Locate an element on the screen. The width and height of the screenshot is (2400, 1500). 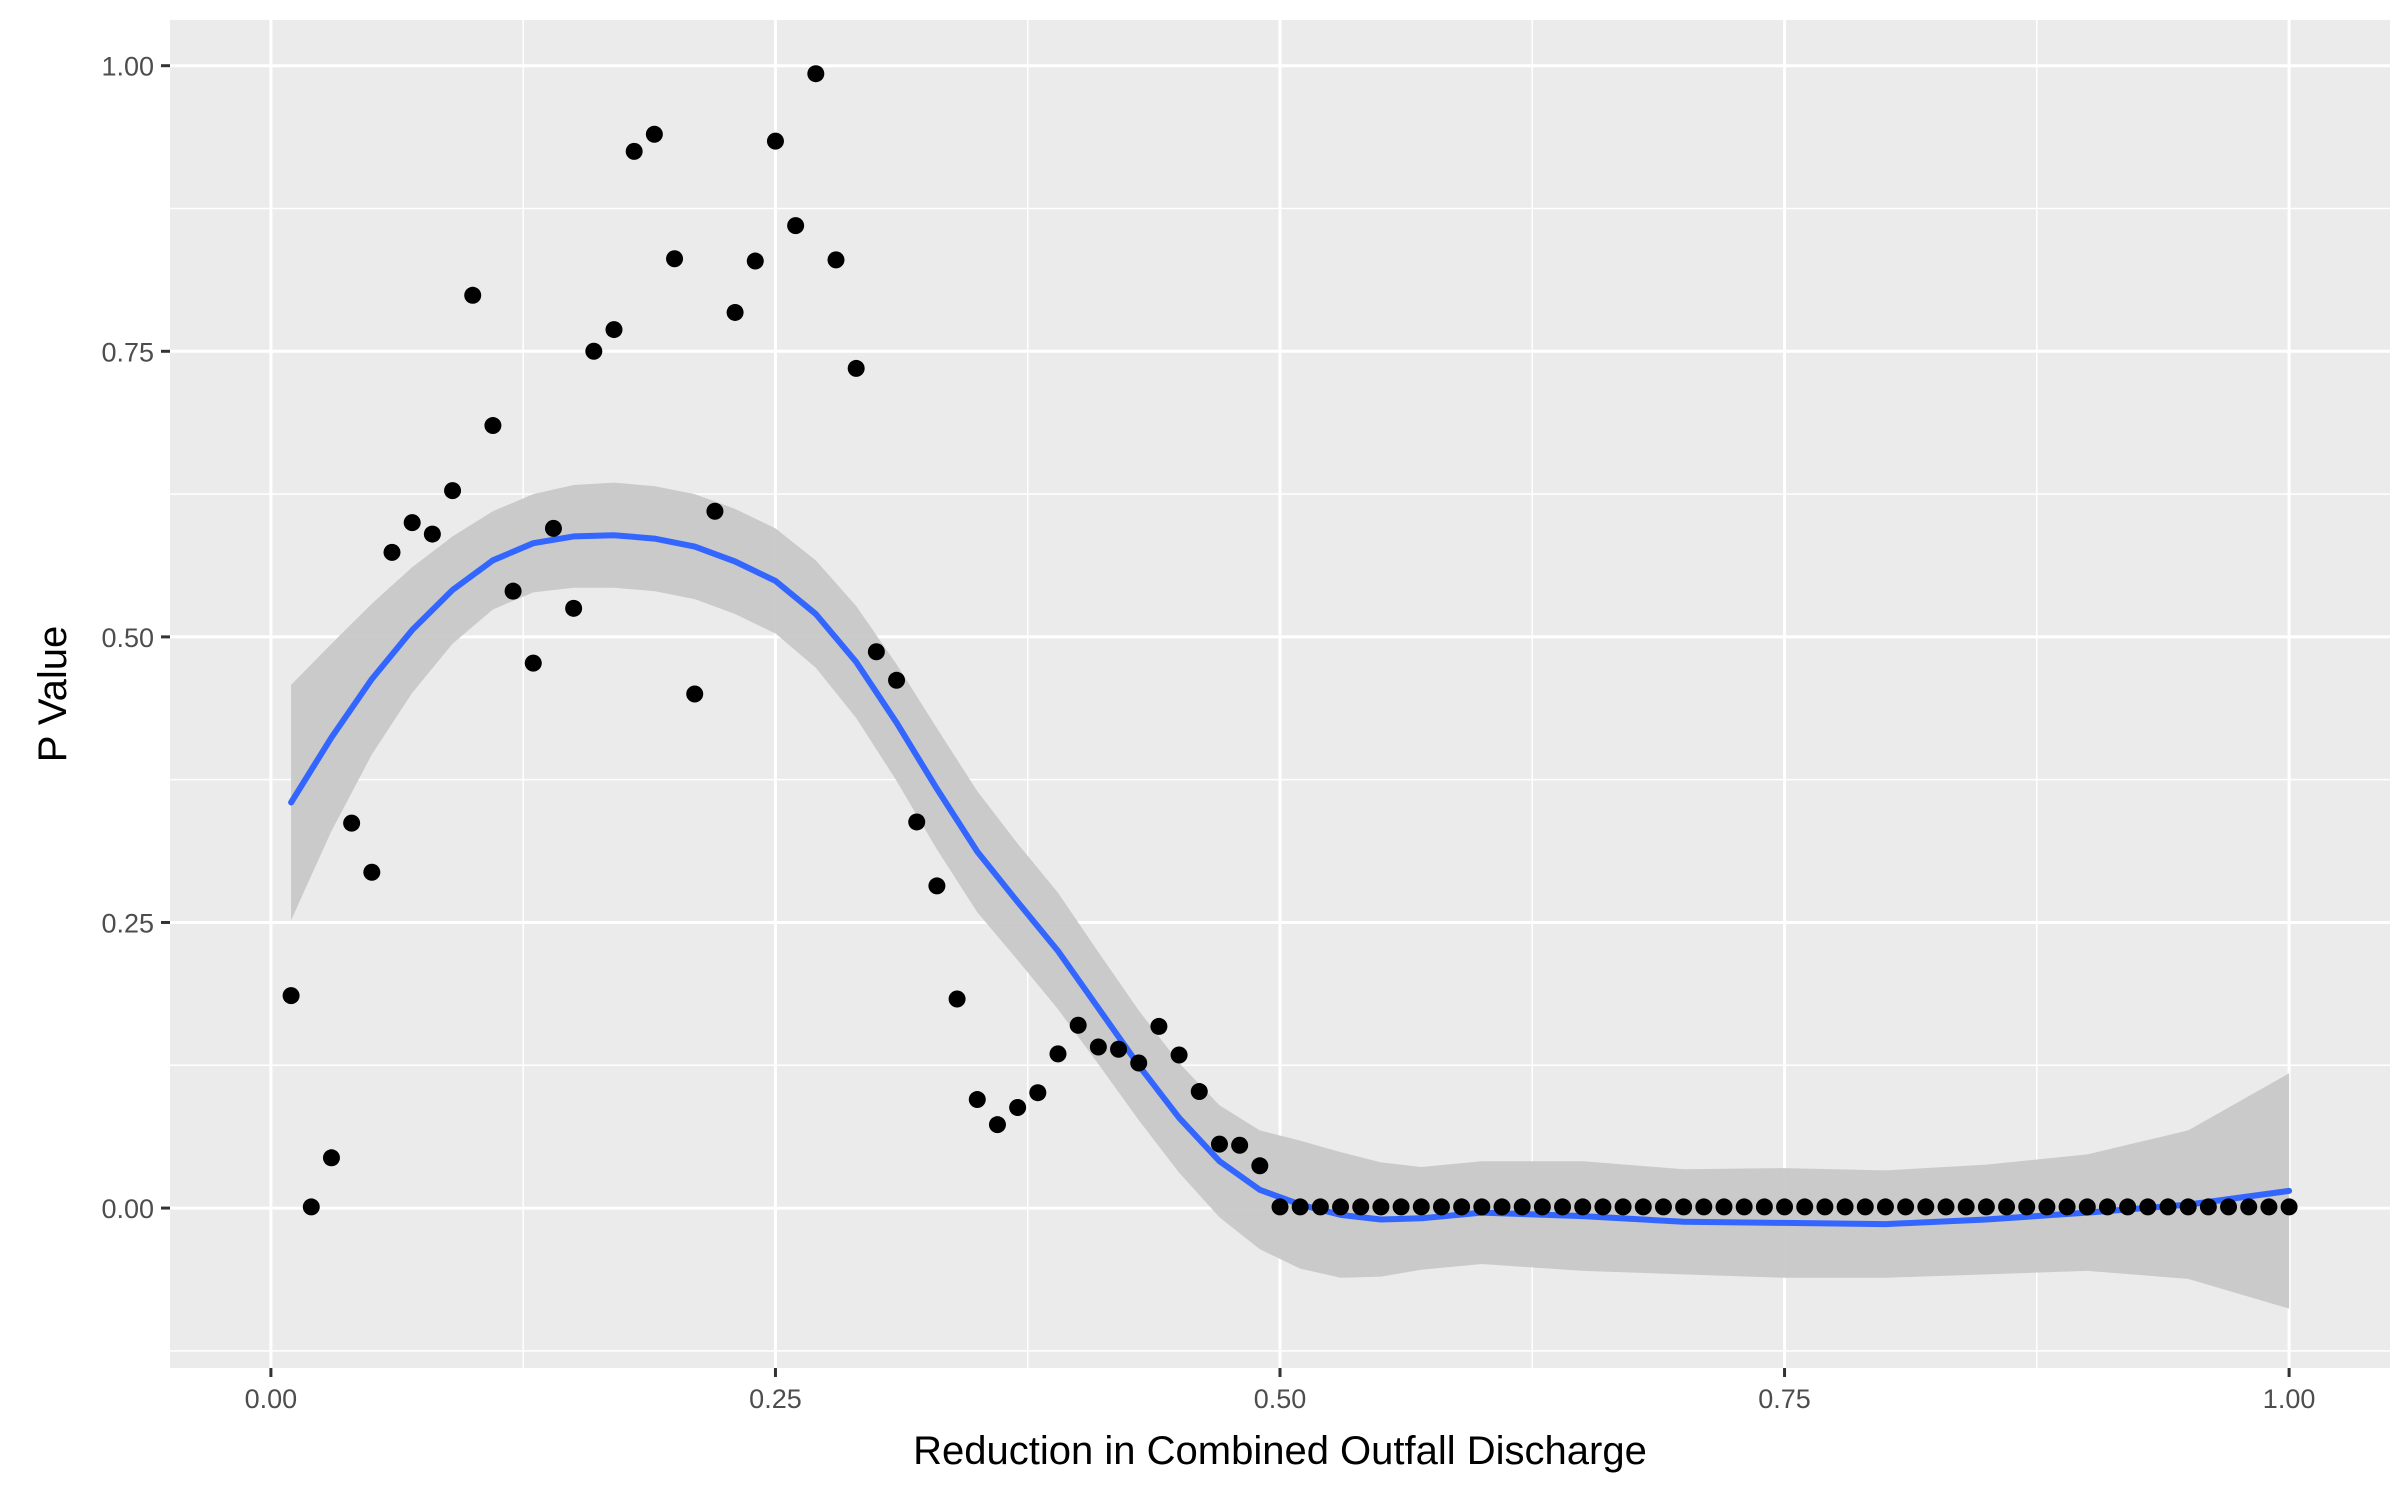
x-axis: 0.00 0.25 0.50 0.75 1.00 is located at coordinates (1280, 1391).